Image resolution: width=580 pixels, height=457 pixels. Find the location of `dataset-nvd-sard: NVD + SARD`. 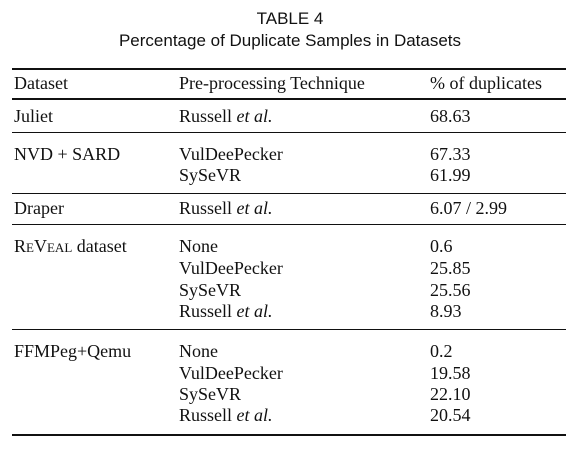

dataset-nvd-sard: NVD + SARD is located at coordinates (67, 154).